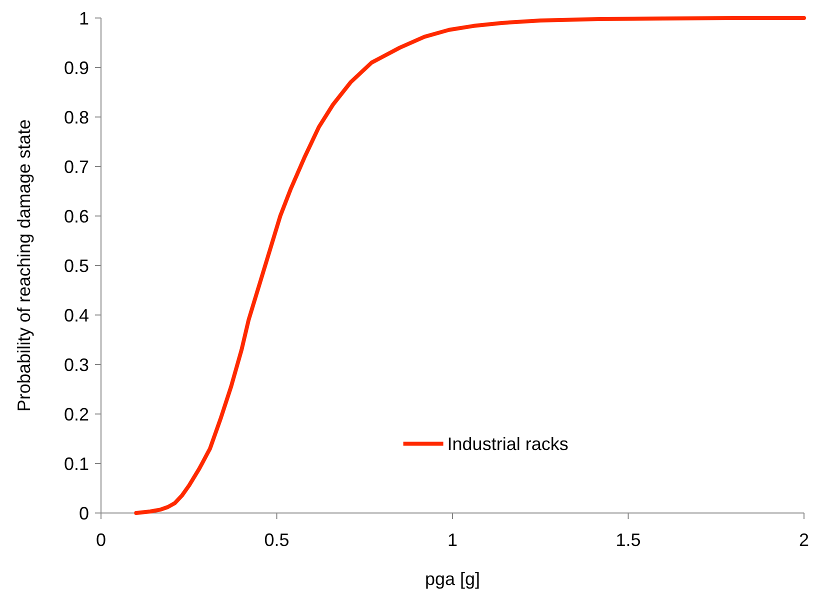 The width and height of the screenshot is (816, 599). I want to click on x-axis-title: pga [g], so click(452, 579).